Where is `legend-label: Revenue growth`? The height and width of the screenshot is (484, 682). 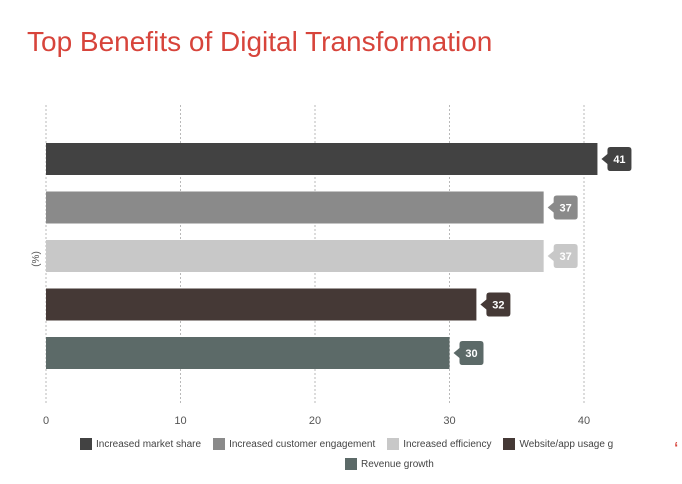
legend-label: Revenue growth is located at coordinates (397, 464).